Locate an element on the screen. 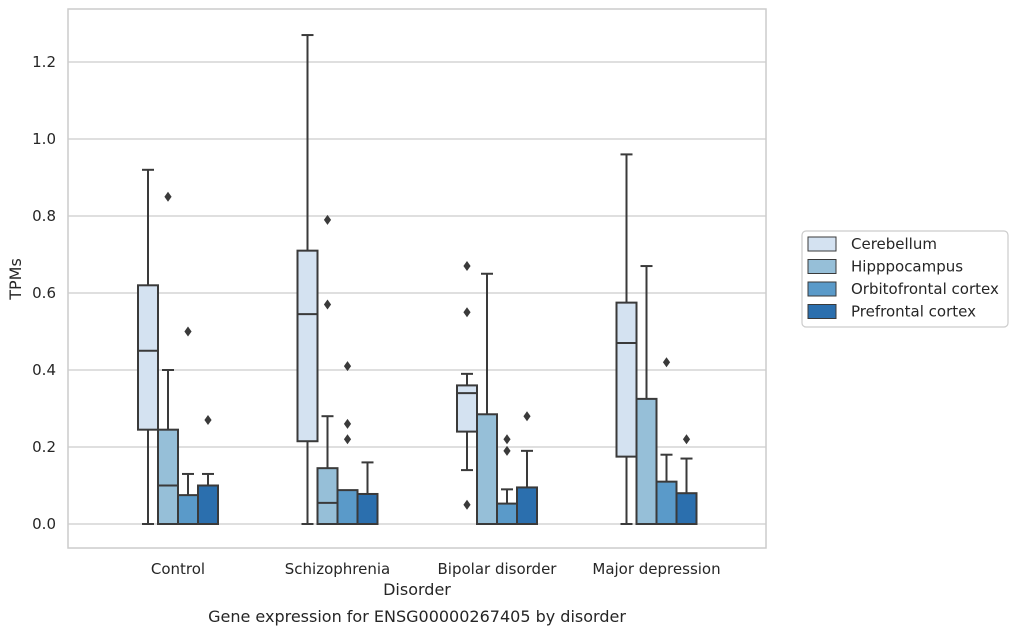 This screenshot has width=1018, height=634. y-tick-label: 0.6 is located at coordinates (44, 293).